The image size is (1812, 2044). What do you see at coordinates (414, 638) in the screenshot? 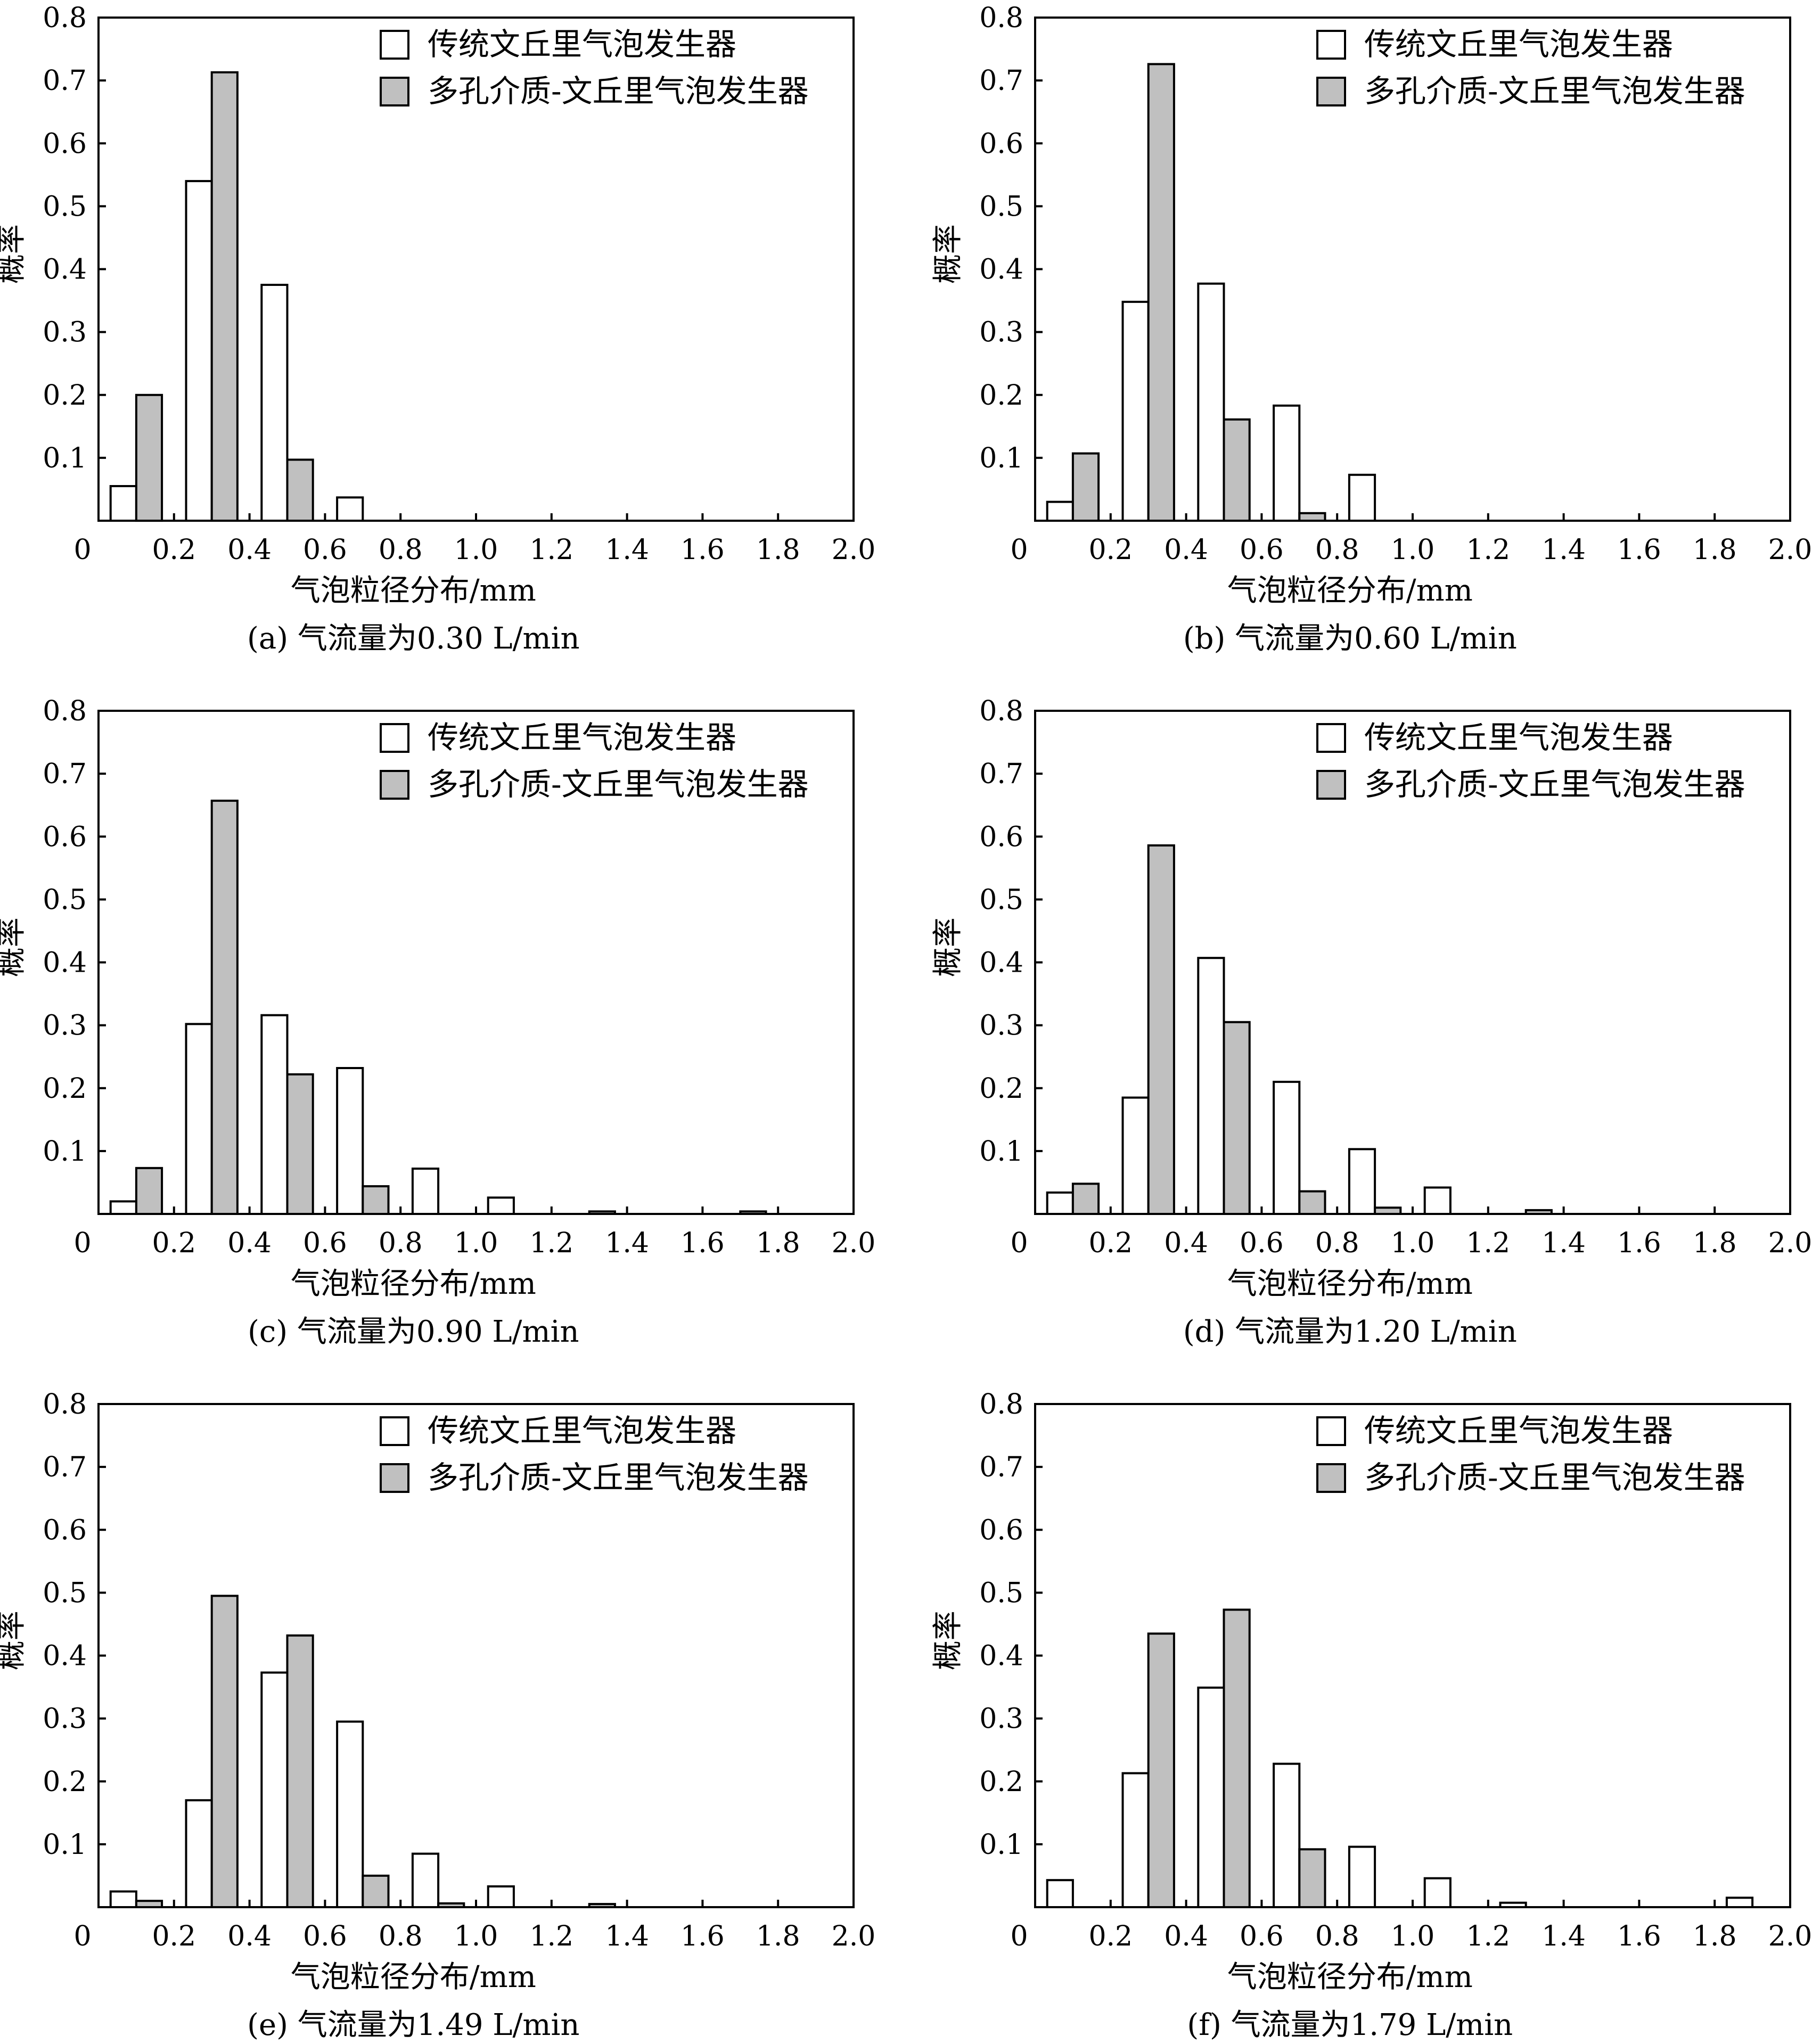
I see `panel-caption: (a) 气流量为0.30 L/min` at bounding box center [414, 638].